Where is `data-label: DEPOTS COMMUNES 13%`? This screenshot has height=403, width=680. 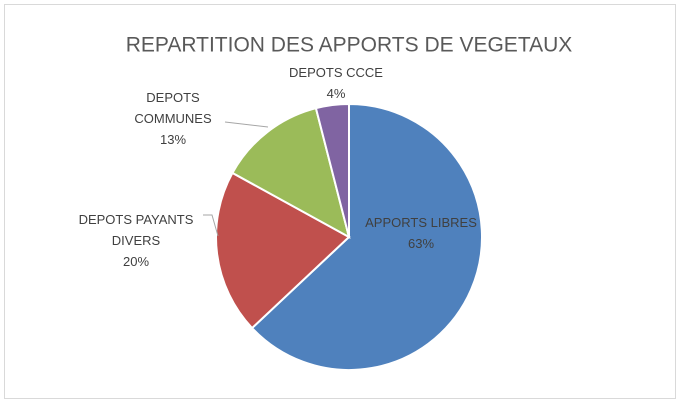
data-label: DEPOTS COMMUNES 13% is located at coordinates (173, 118).